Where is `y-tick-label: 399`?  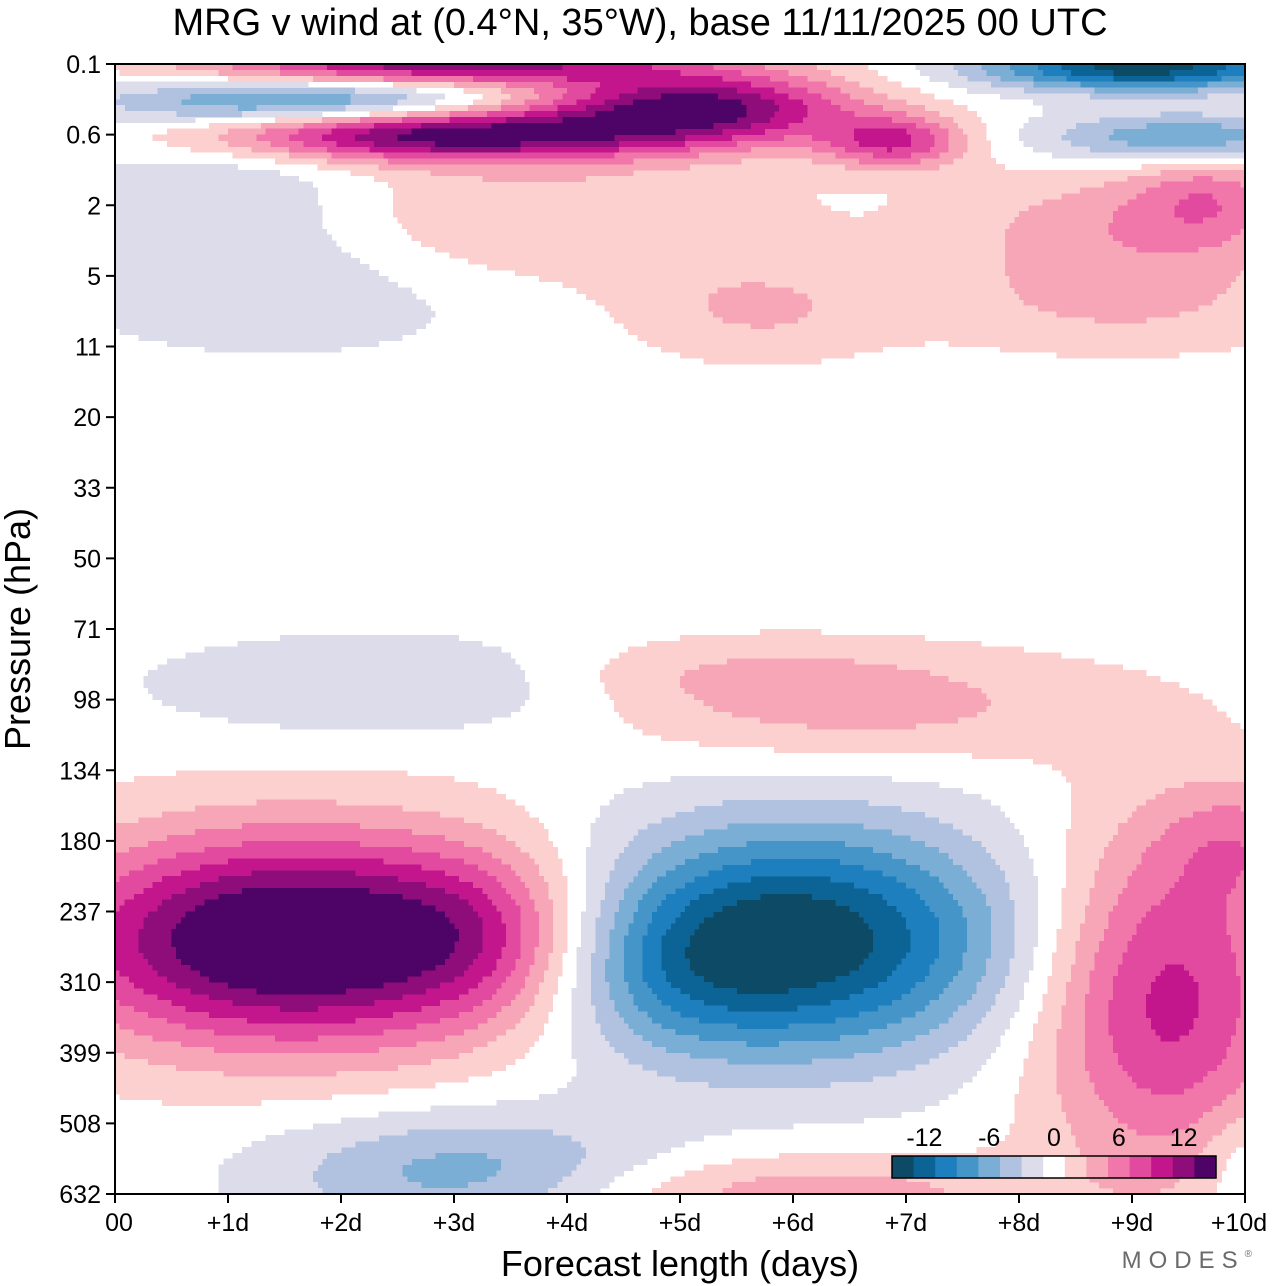 y-tick-label: 399 is located at coordinates (80, 1054).